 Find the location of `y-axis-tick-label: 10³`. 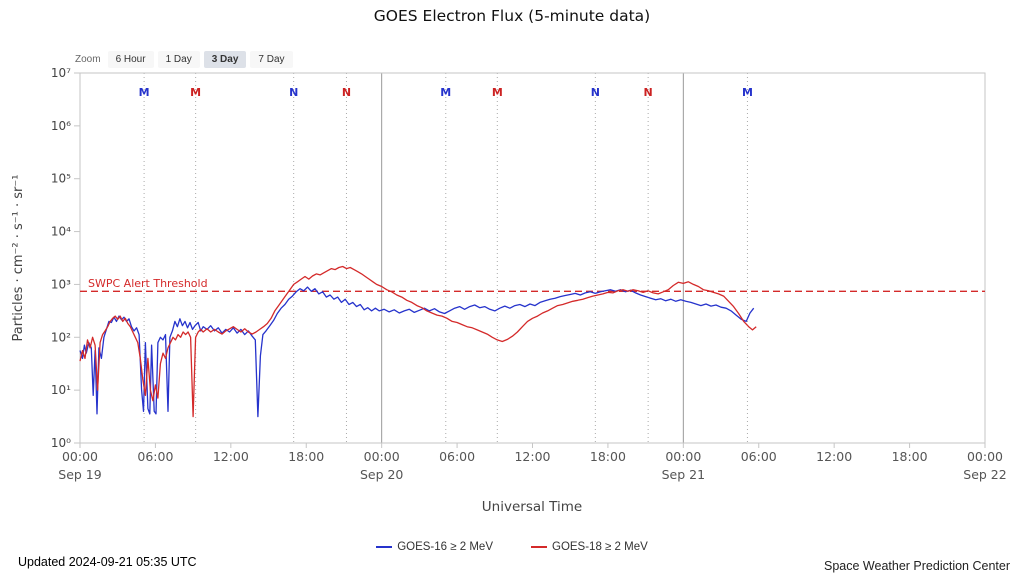

y-axis-tick-label: 10³ is located at coordinates (61, 284).